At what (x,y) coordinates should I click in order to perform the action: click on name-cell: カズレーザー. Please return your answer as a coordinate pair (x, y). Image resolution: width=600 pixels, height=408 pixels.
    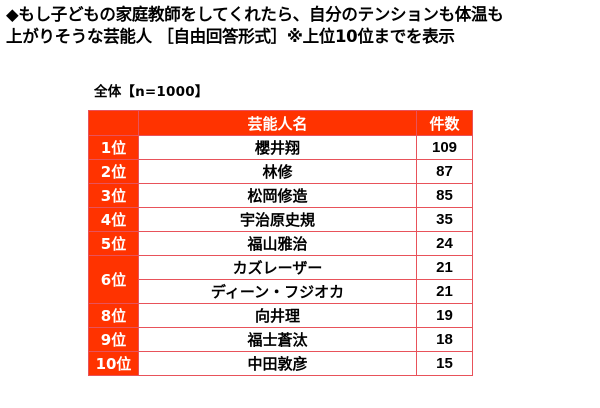
    Looking at the image, I should click on (277, 267).